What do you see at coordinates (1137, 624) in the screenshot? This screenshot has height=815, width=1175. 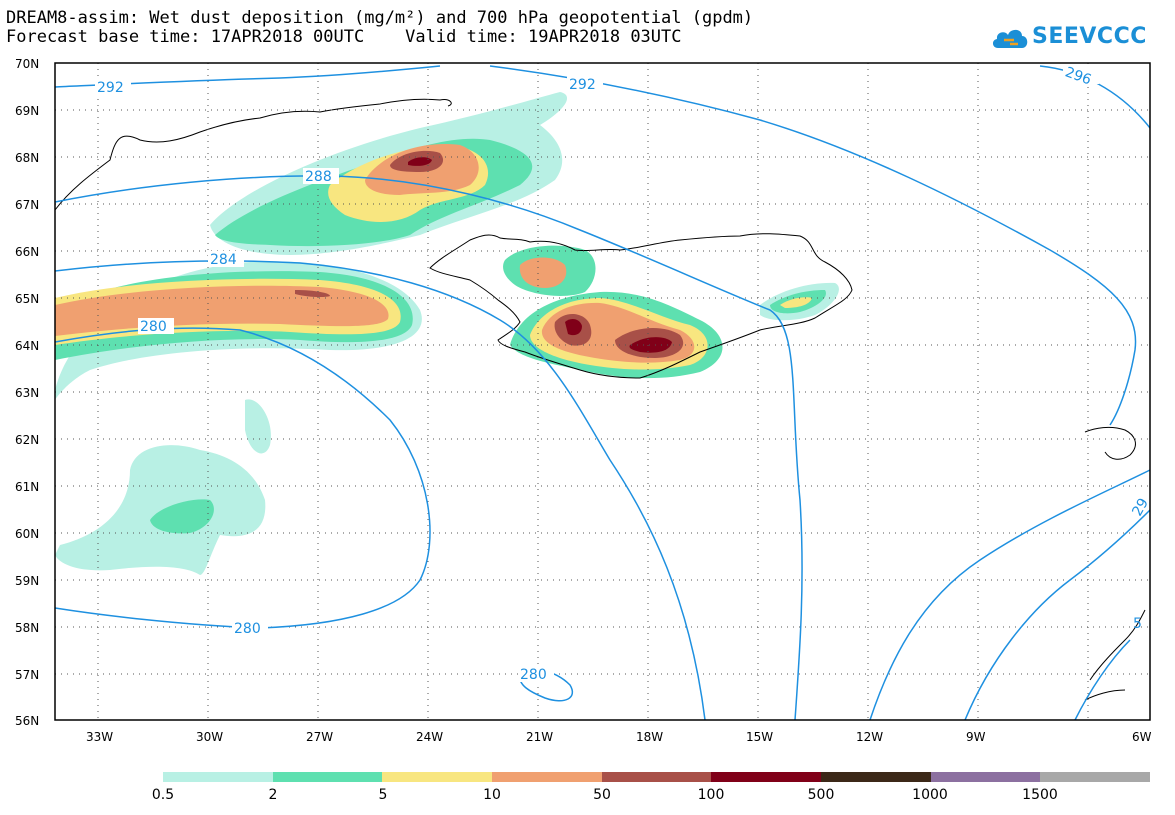 I see `contour-label: 5` at bounding box center [1137, 624].